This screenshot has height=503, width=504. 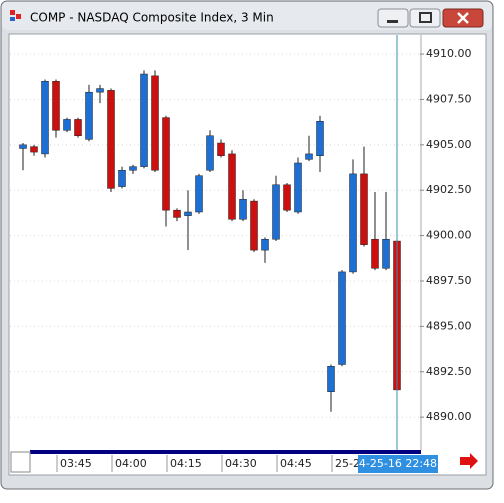 What do you see at coordinates (15, 15) in the screenshot?
I see `app-icon` at bounding box center [15, 15].